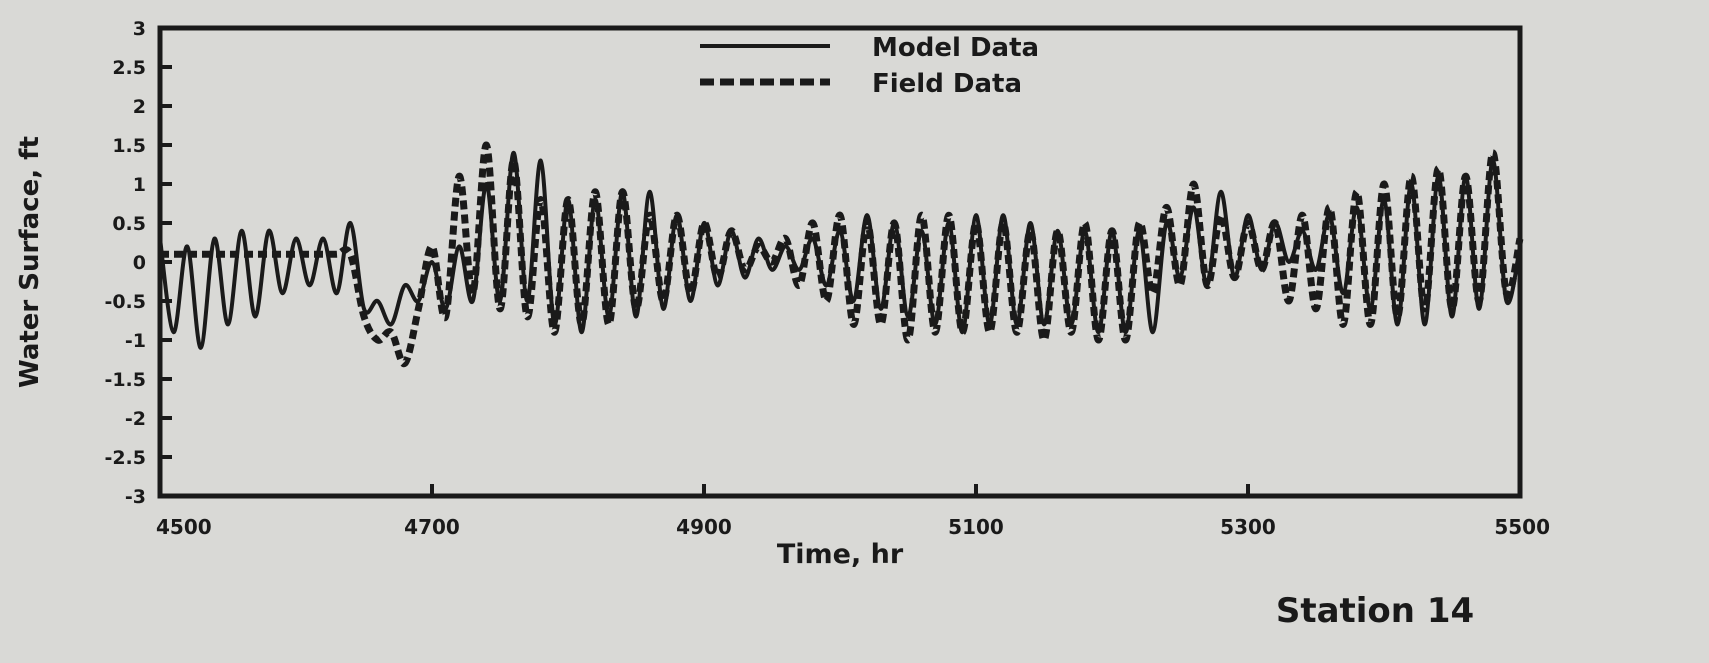 This screenshot has height=663, width=1709. What do you see at coordinates (30, 262) in the screenshot?
I see `y-axis-label: Water Surface, ft` at bounding box center [30, 262].